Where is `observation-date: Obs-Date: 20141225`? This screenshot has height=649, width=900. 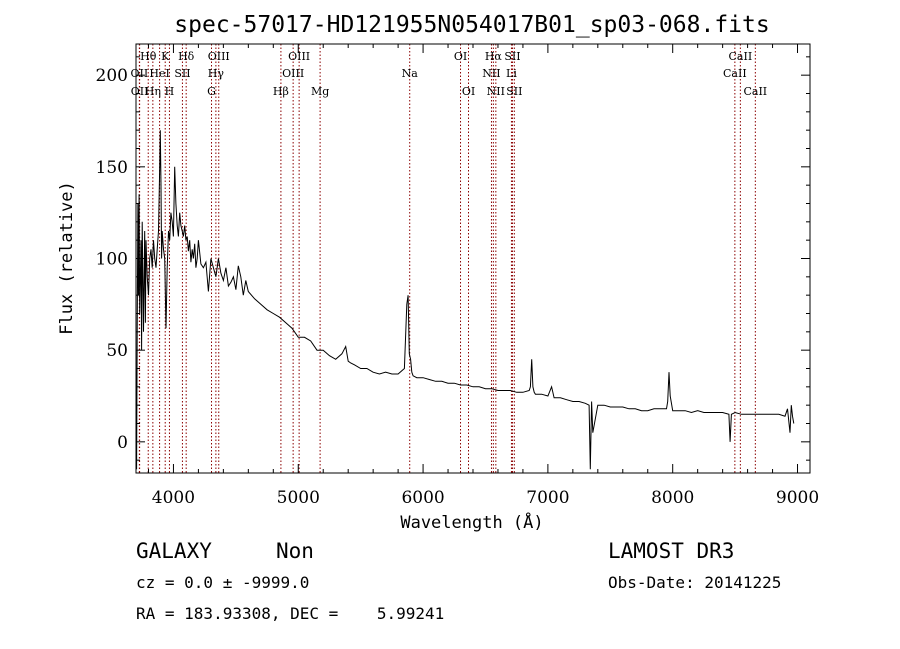 observation-date: Obs-Date: 20141225 is located at coordinates (694, 582).